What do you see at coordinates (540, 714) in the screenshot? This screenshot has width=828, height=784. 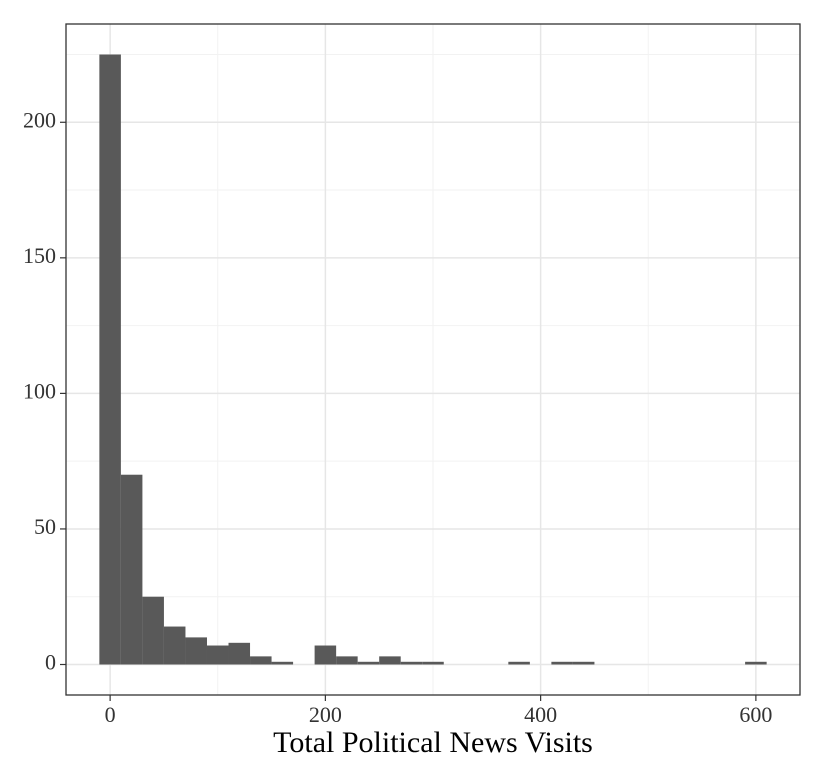 I see `x-tick-label: 400` at bounding box center [540, 714].